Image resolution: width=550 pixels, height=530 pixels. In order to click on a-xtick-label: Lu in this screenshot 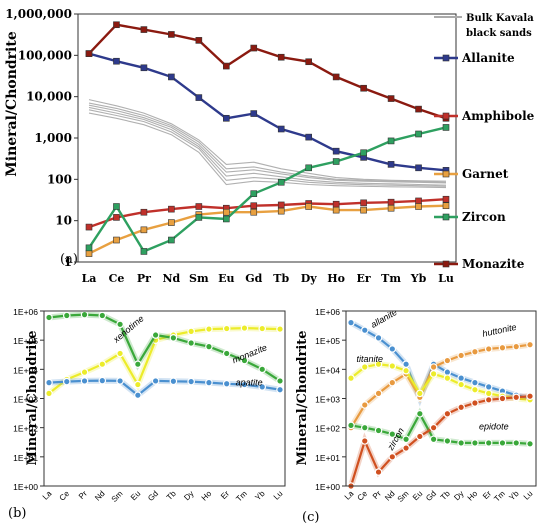, I will do `click(446, 278)`.